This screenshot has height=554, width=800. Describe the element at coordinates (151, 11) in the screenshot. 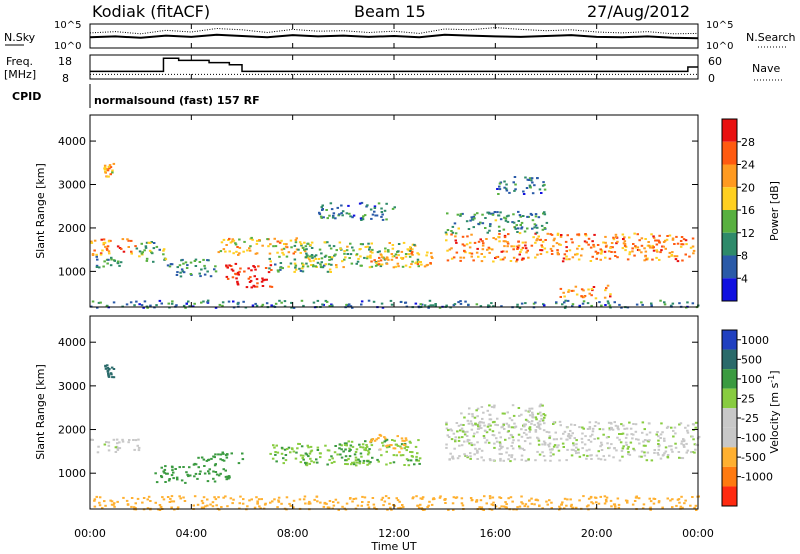

I see `station-title: Kodiak (fitACF)` at that location.